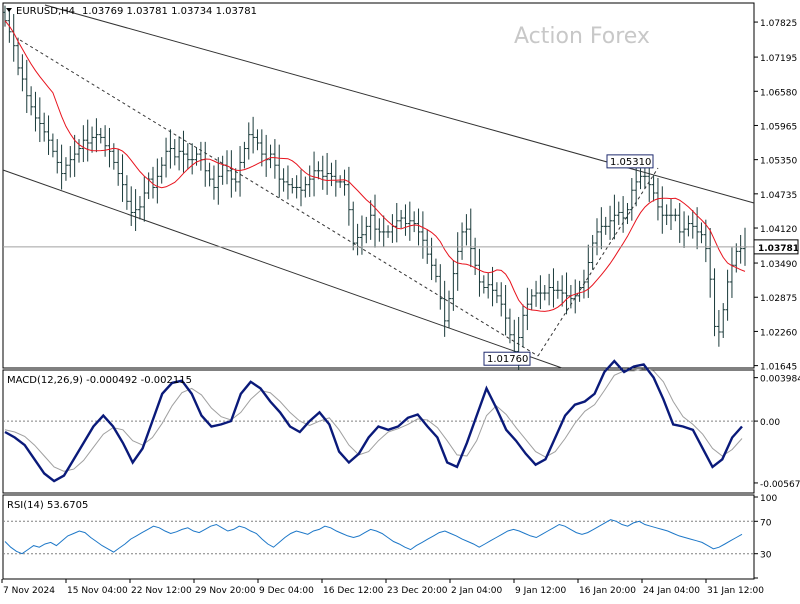 This screenshot has width=800, height=604. What do you see at coordinates (417, 591) in the screenshot?
I see `time-tick-label: 23 Dec 20:00` at bounding box center [417, 591].